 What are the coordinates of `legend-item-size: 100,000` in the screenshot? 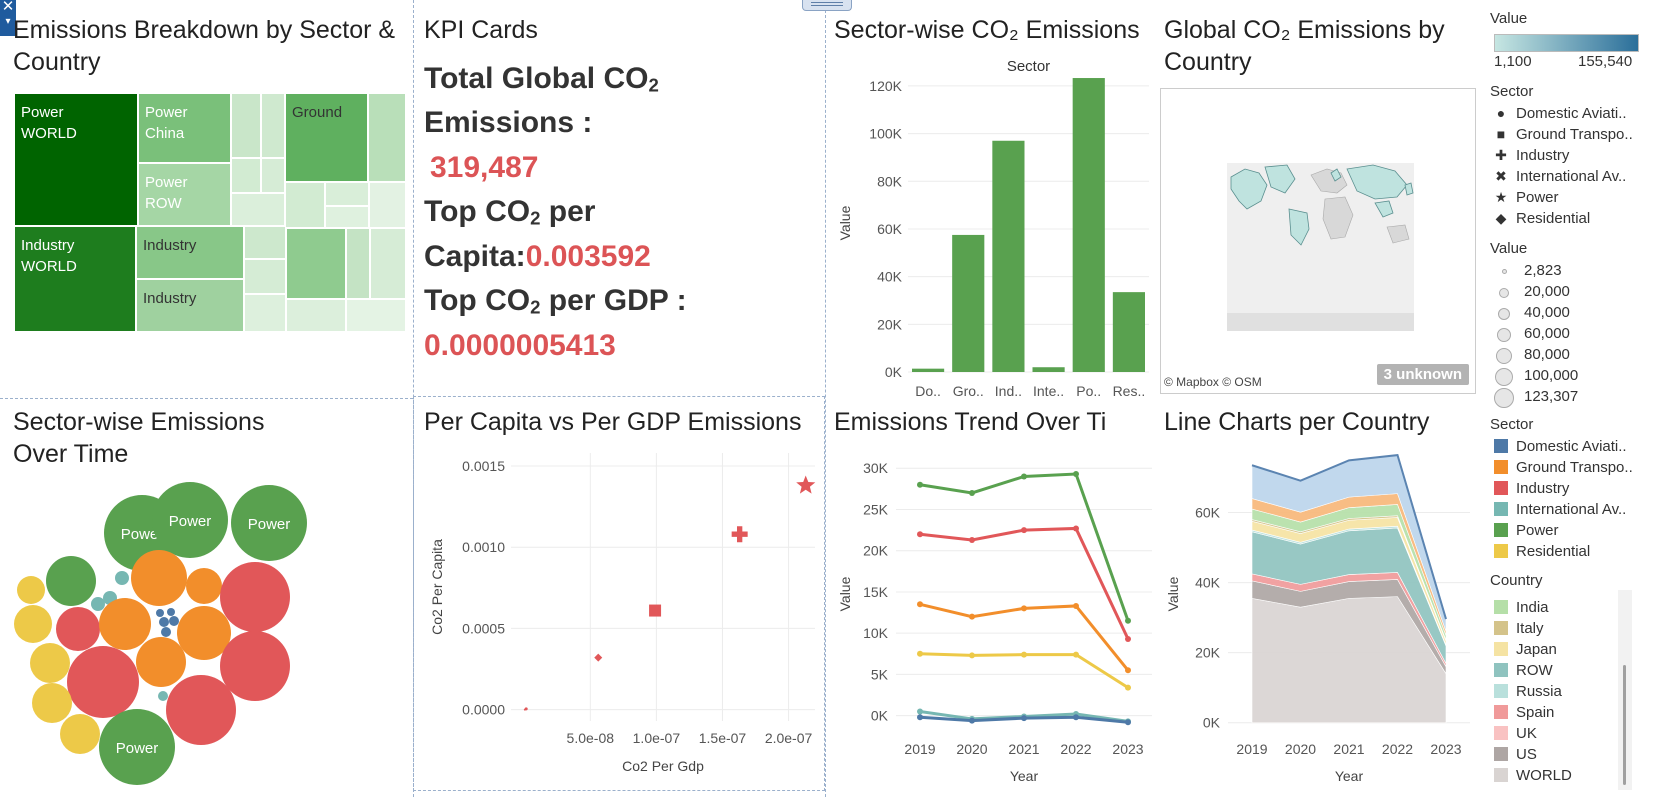 It's located at (1536, 375).